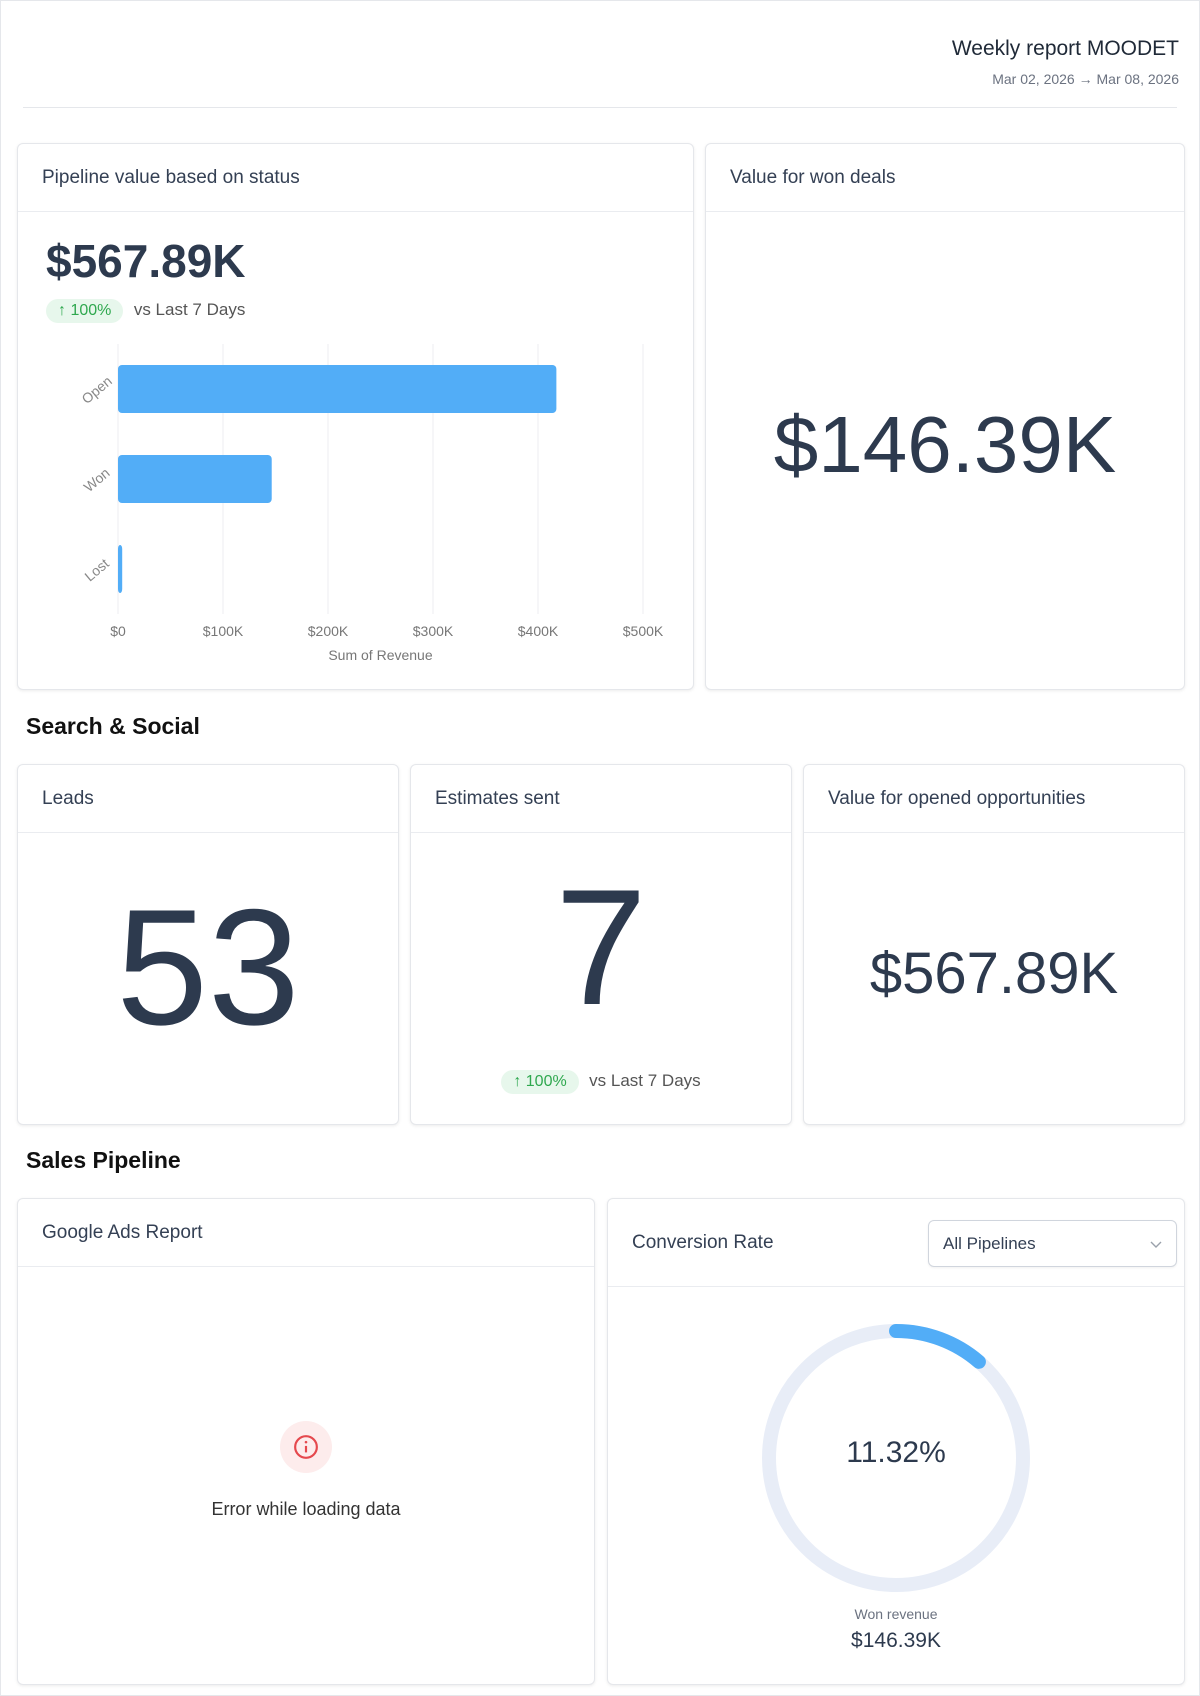 The image size is (1200, 1696). I want to click on leads-card: Leads 53, so click(208, 944).